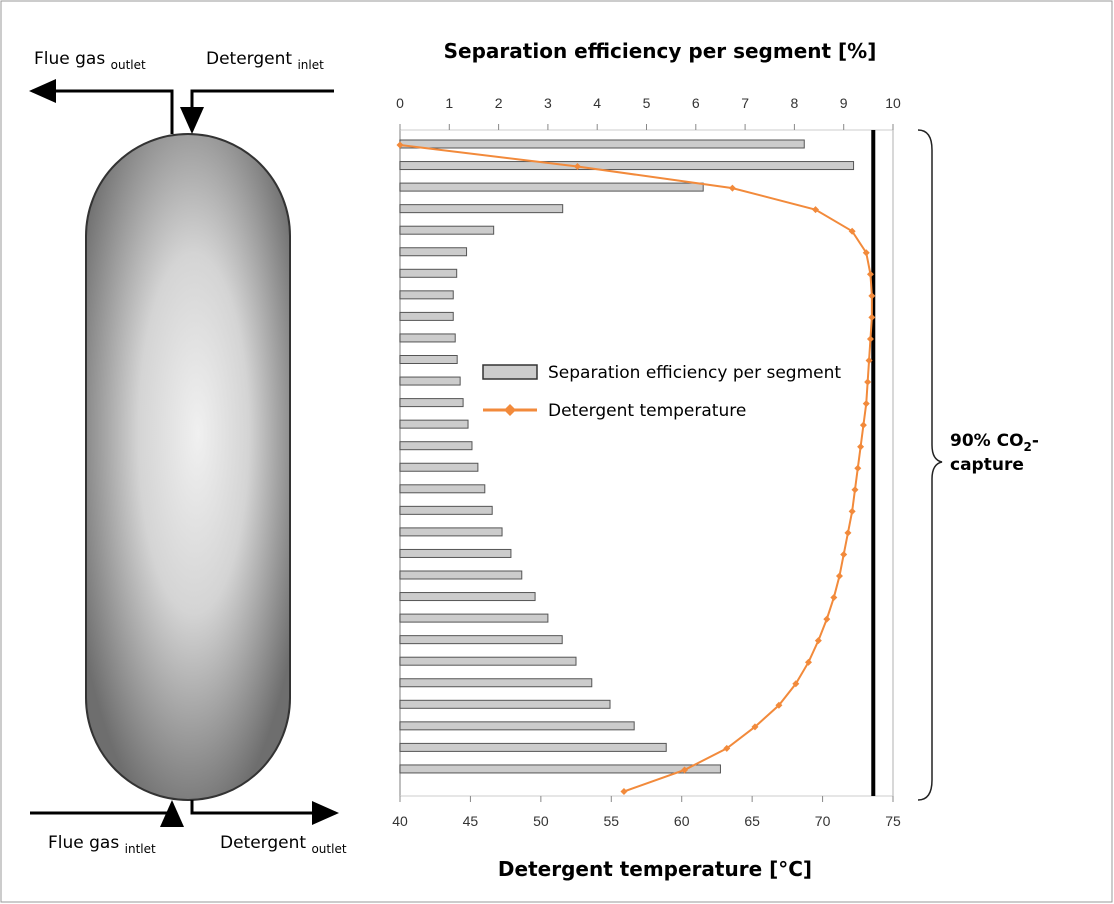  I want to click on x2-tick-label: 40, so click(400, 821).